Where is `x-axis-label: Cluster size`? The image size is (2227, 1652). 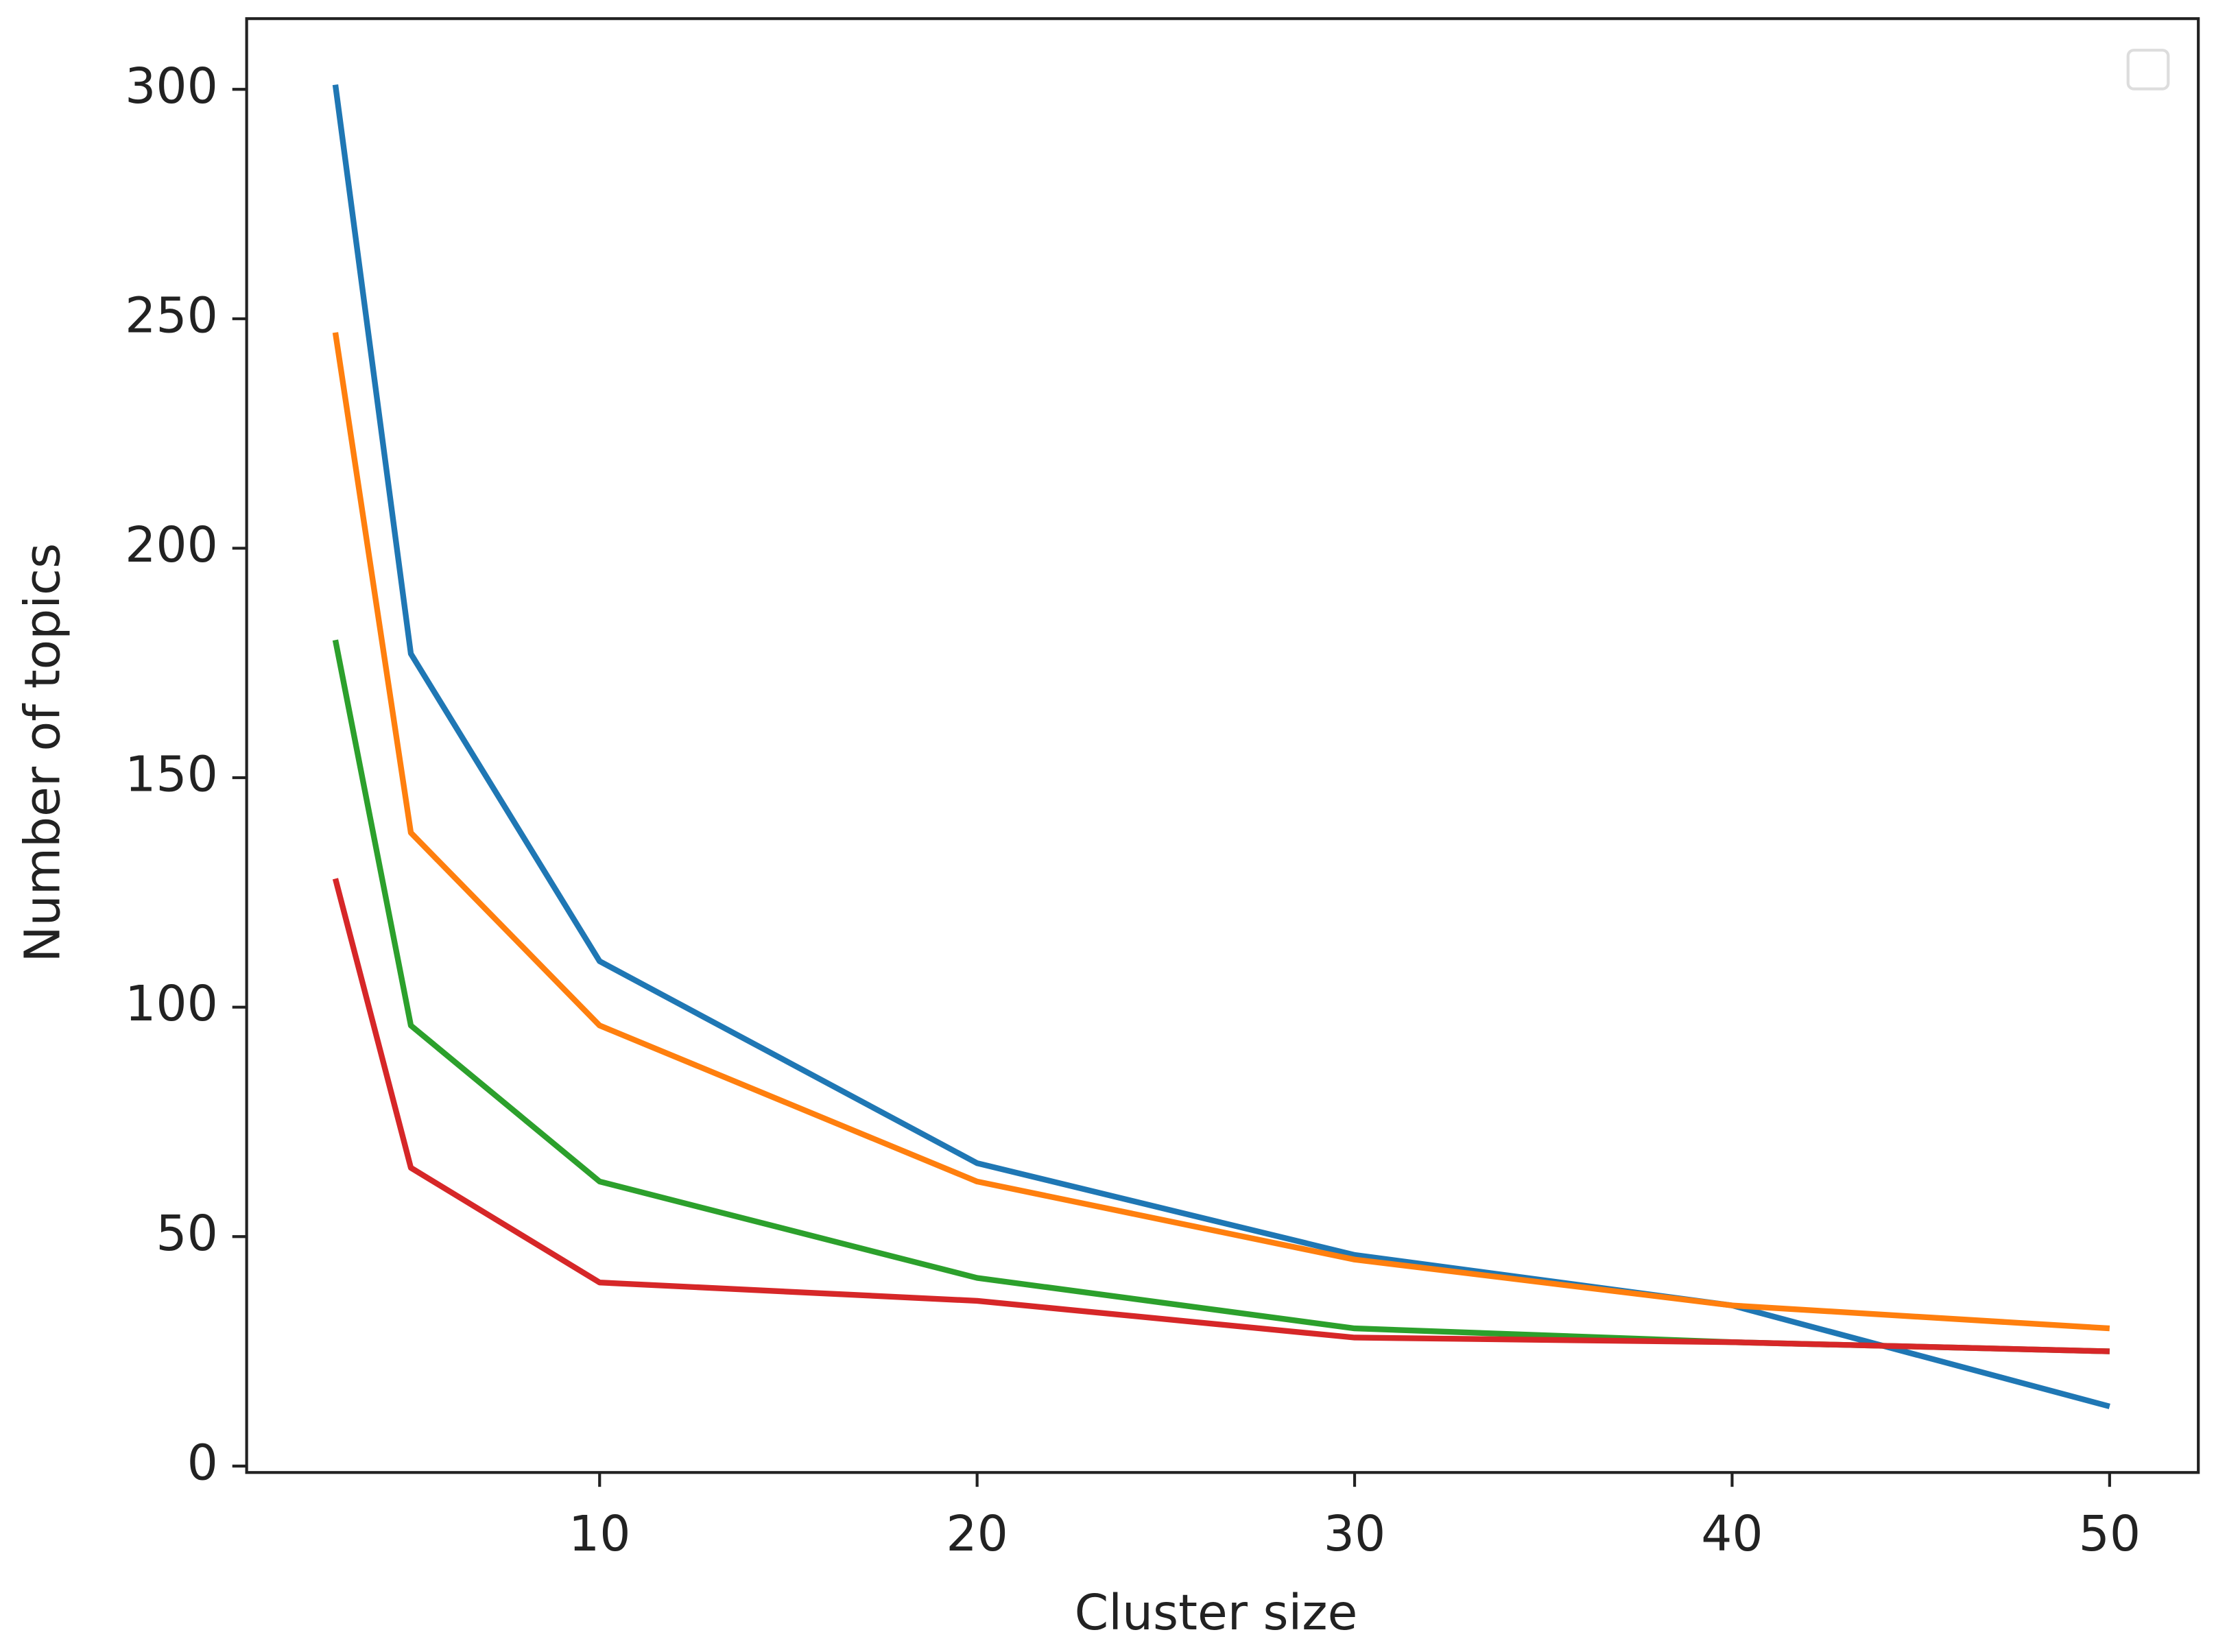 x-axis-label: Cluster size is located at coordinates (1217, 1612).